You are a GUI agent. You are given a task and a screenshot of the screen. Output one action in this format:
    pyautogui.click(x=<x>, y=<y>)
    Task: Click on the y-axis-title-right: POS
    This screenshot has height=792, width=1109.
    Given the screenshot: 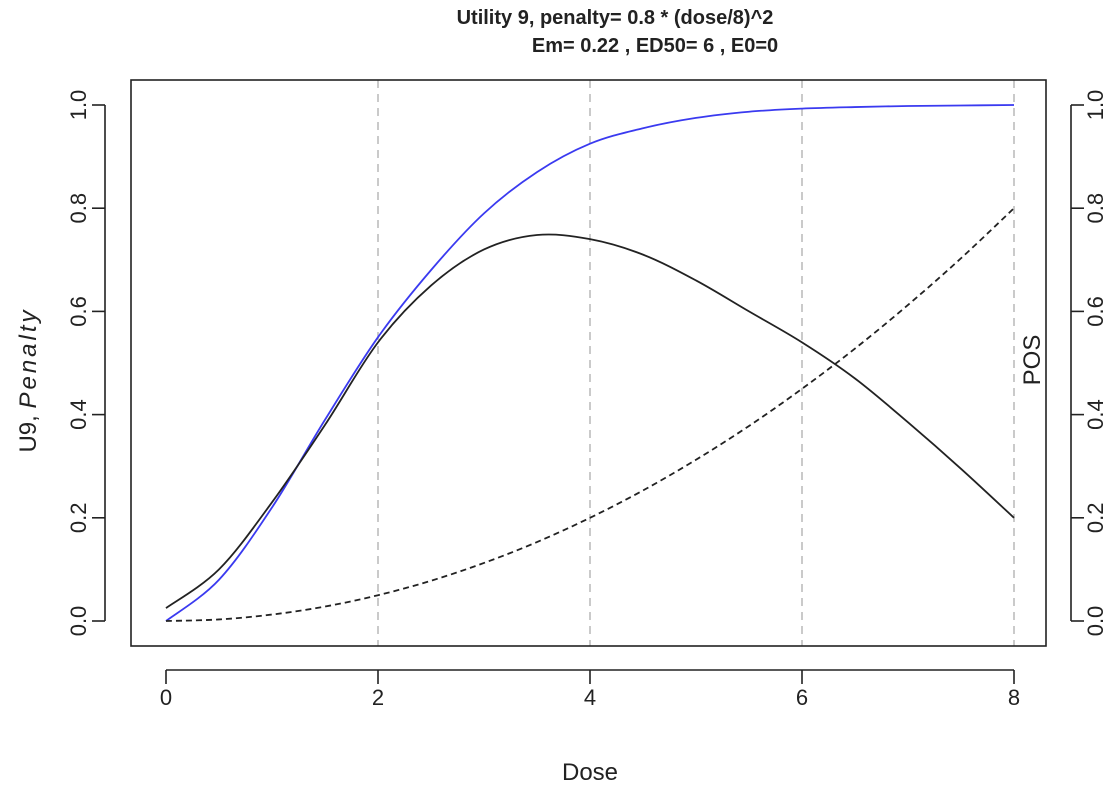 What is the action you would take?
    pyautogui.click(x=1032, y=360)
    